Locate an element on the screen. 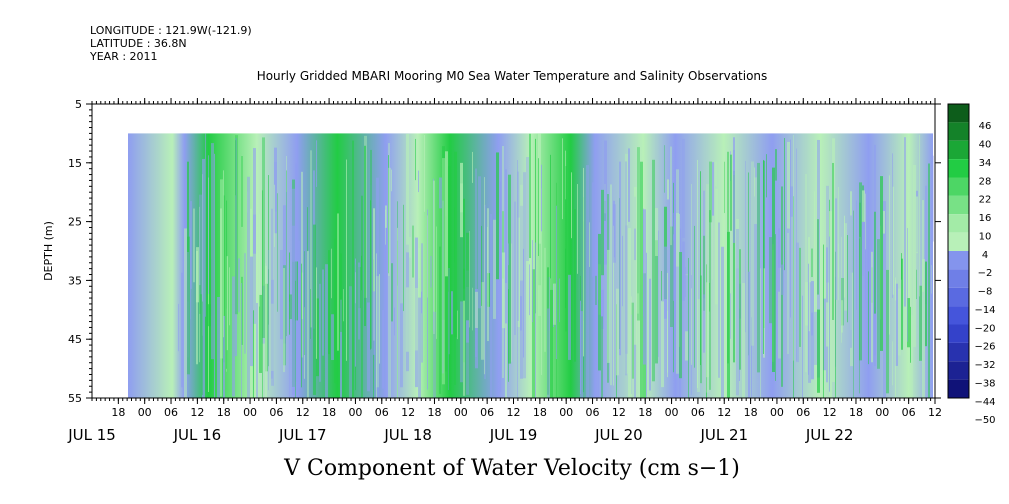  colorbar-label: −26 is located at coordinates (984, 347).